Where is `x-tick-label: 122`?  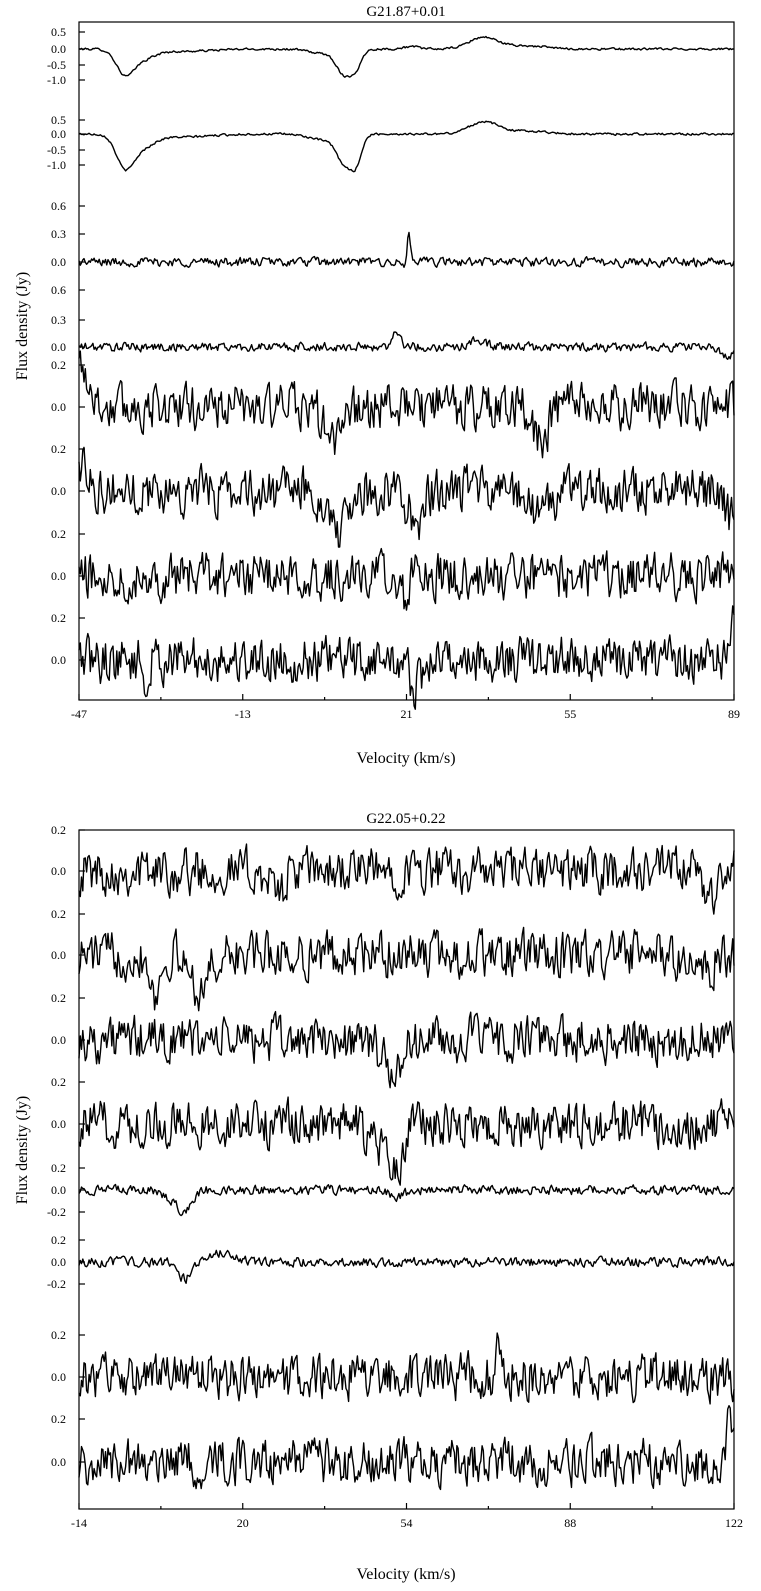 x-tick-label: 122 is located at coordinates (734, 1523).